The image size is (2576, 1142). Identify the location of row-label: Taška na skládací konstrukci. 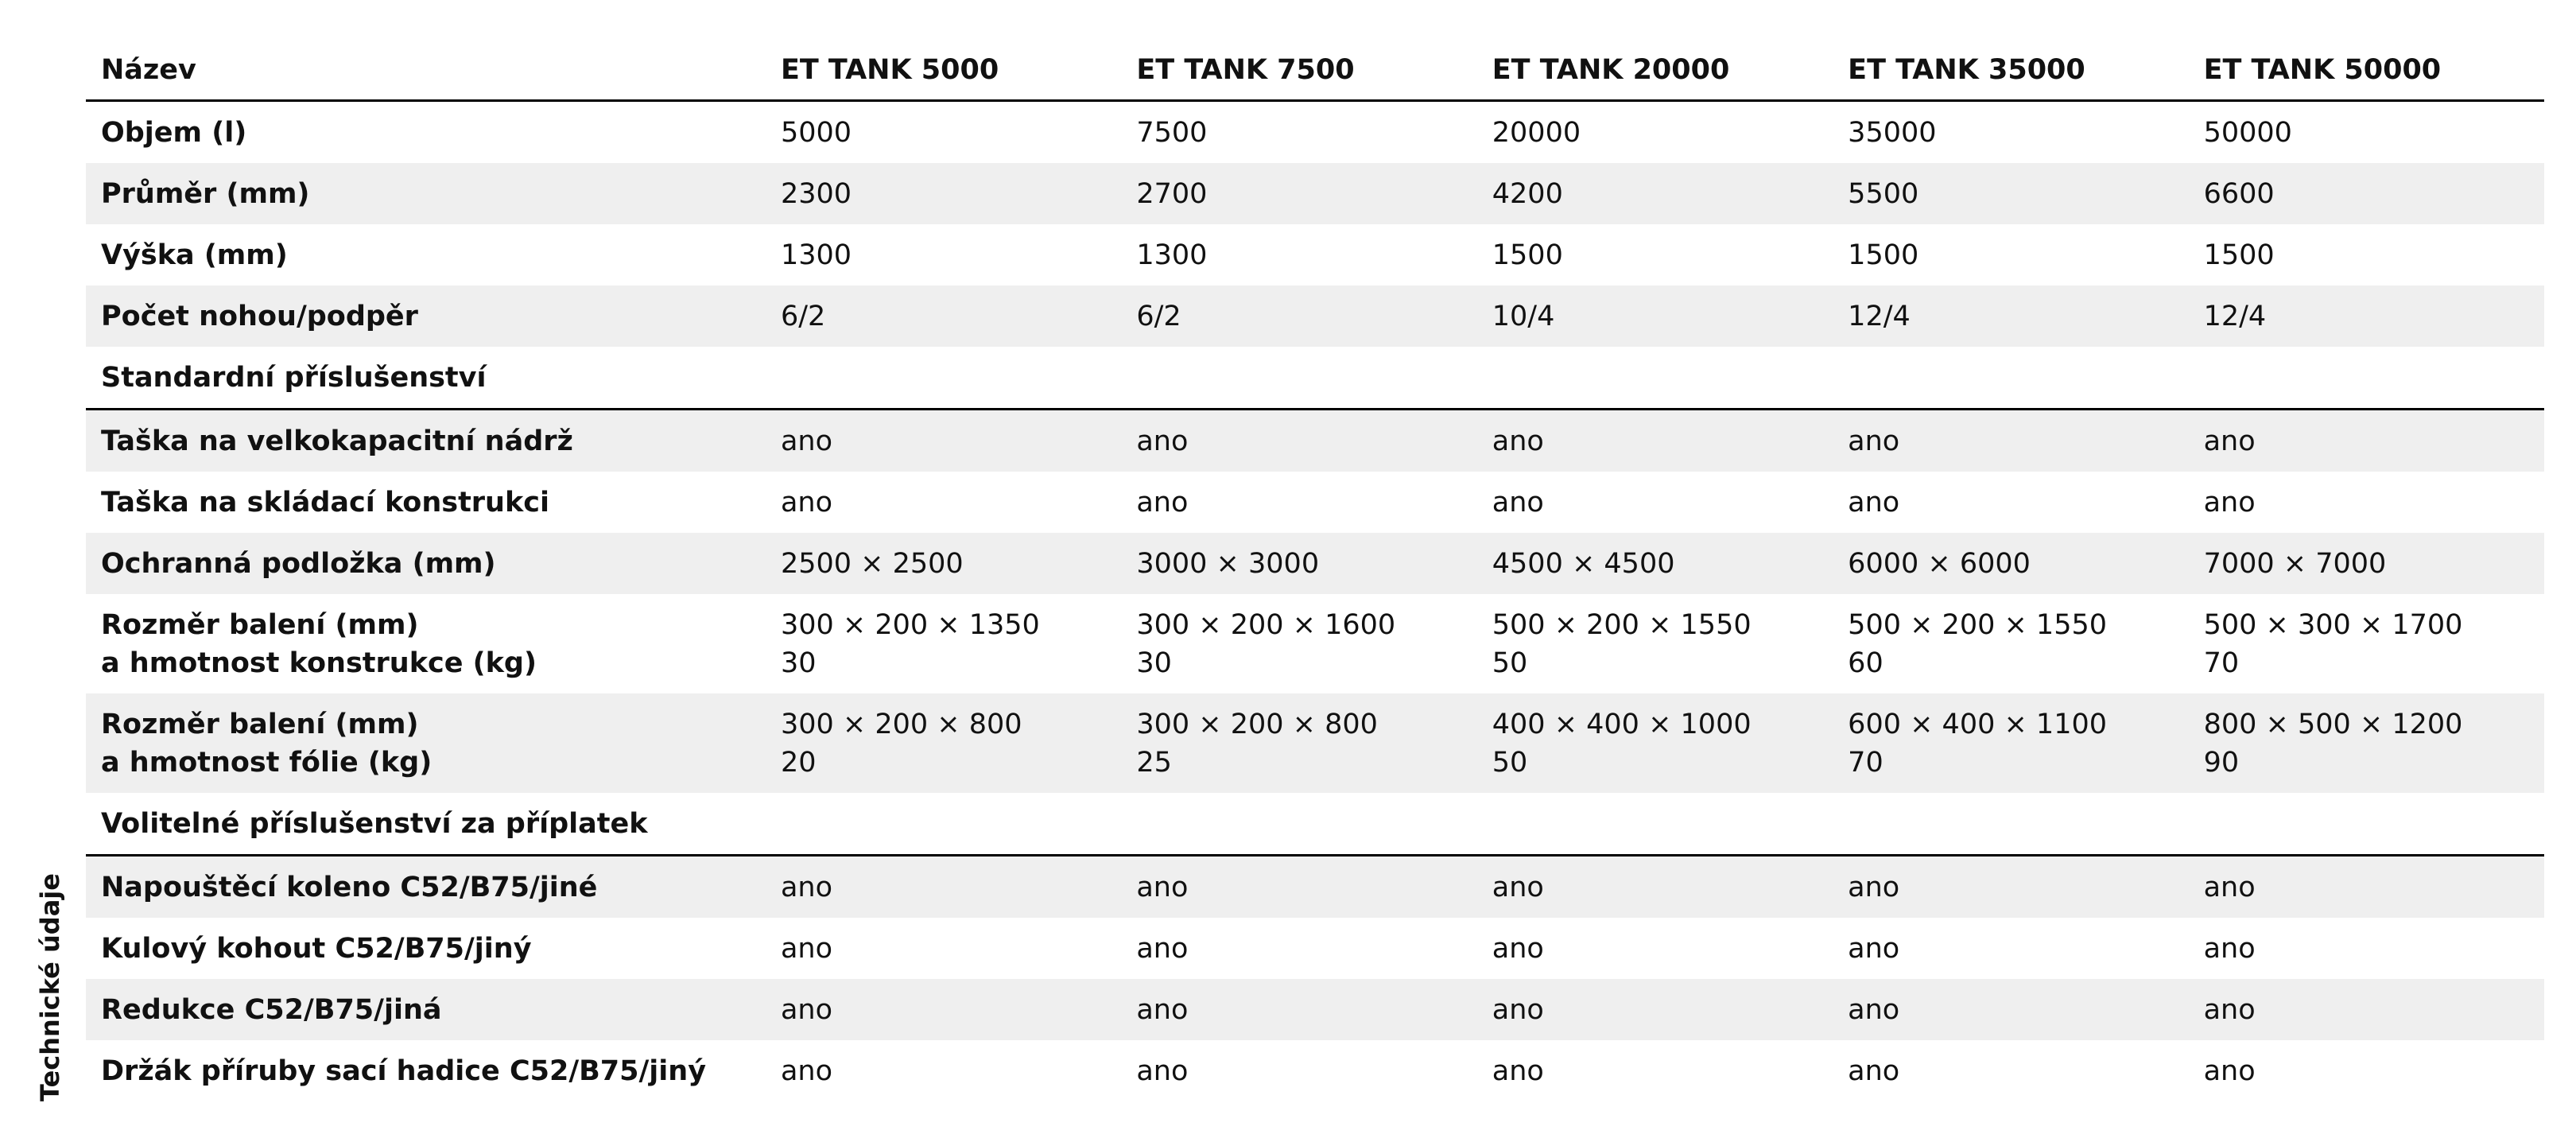
(325, 502).